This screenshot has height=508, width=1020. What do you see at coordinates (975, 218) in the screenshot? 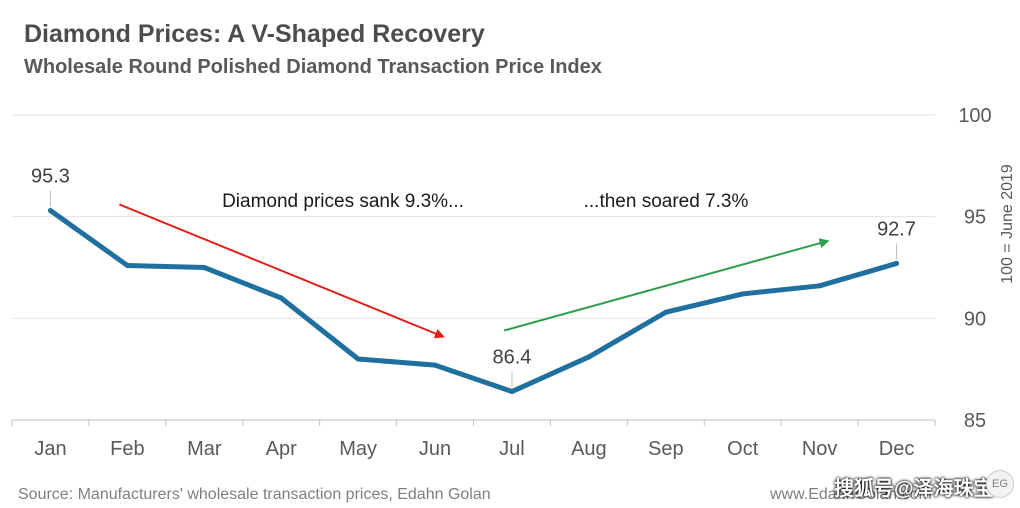
I see `y-tick-label: 95` at bounding box center [975, 218].